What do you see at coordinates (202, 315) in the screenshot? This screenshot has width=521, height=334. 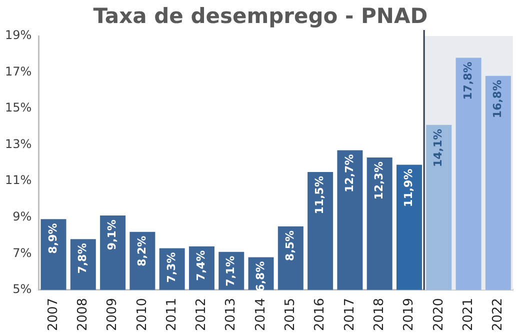 I see `x-tick-label: 2012` at bounding box center [202, 315].